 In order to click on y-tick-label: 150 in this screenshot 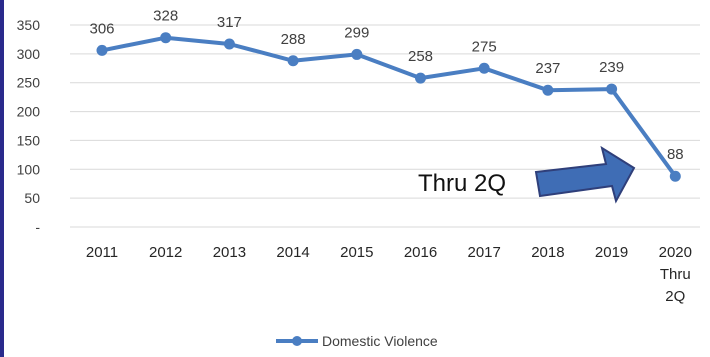, I will do `click(29, 140)`.